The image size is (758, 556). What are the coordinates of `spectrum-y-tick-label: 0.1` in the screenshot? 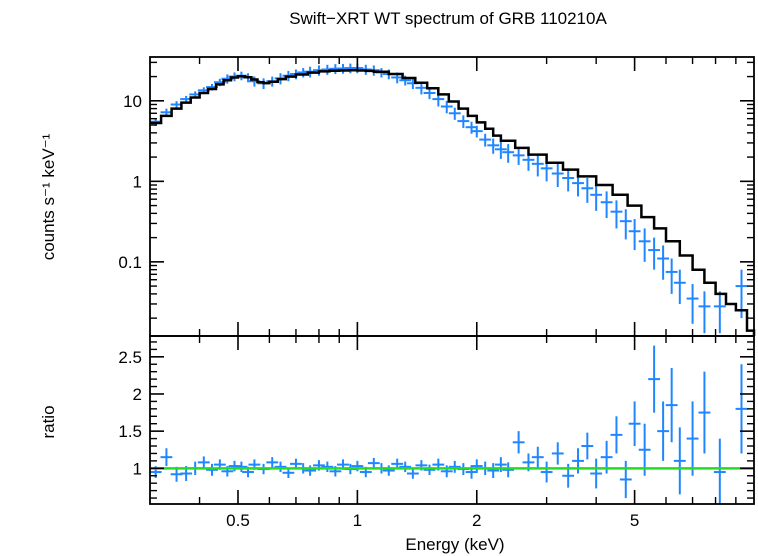 It's located at (130, 262).